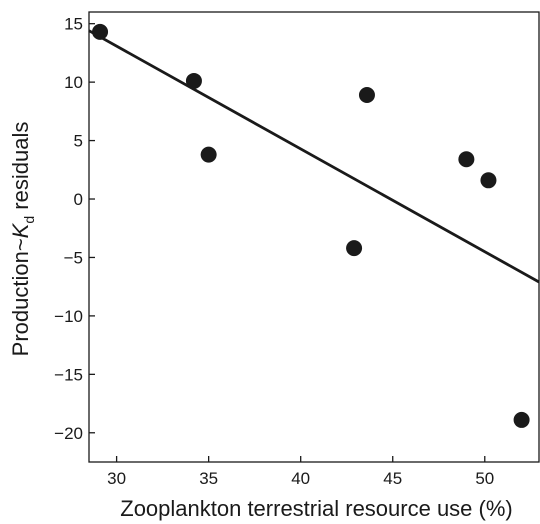  I want to click on x-tick-label: 50, so click(484, 478).